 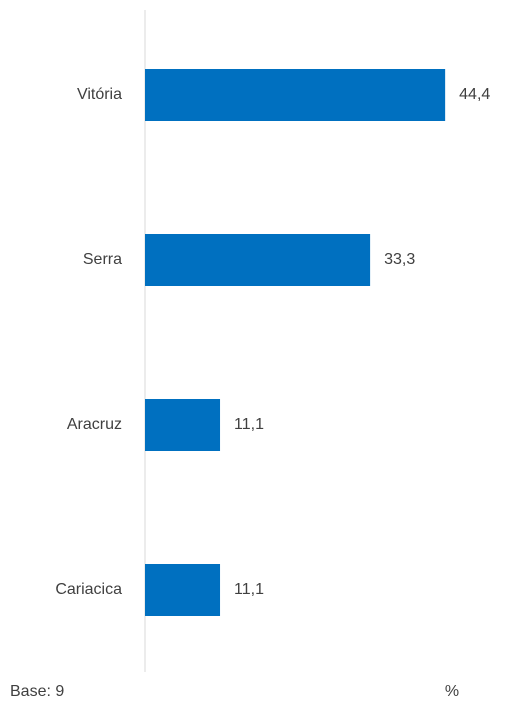 What do you see at coordinates (99, 94) in the screenshot?
I see `category-label: Vitória` at bounding box center [99, 94].